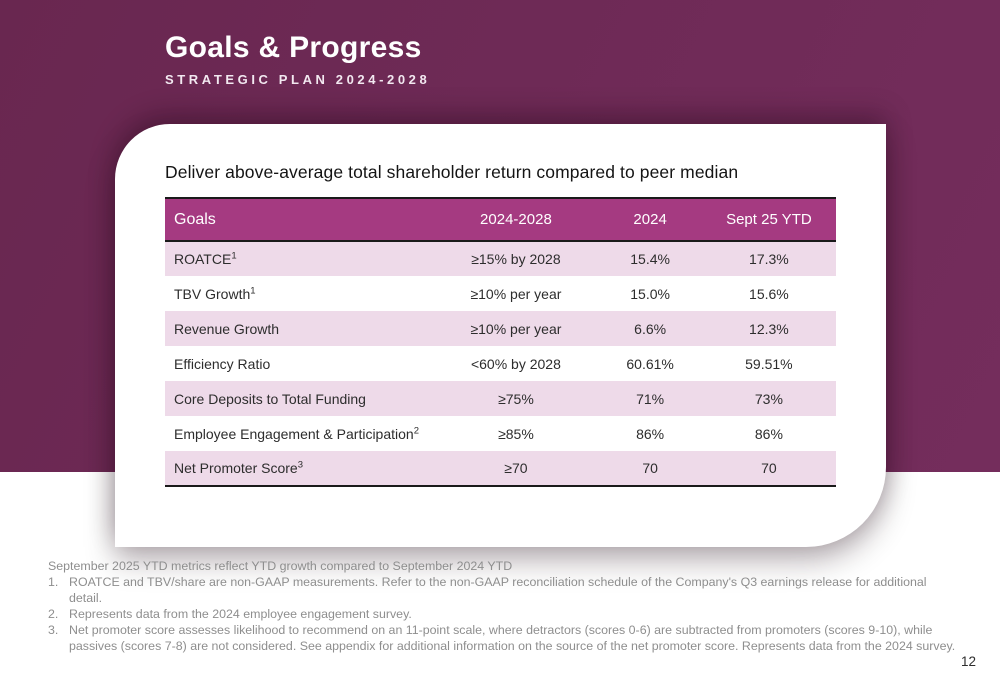  I want to click on goal-target: ≥75%, so click(516, 398).